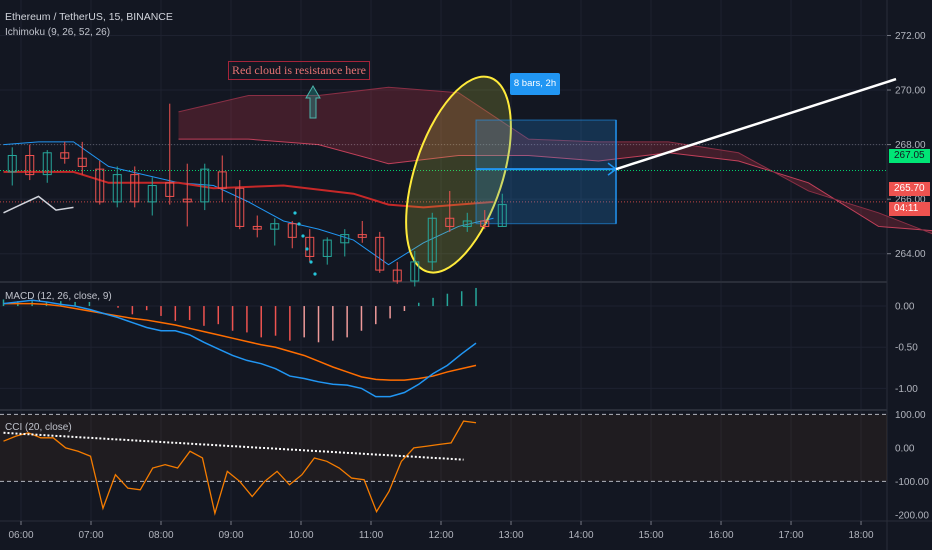  What do you see at coordinates (233, 446) in the screenshot?
I see `cci-trend-line` at bounding box center [233, 446].